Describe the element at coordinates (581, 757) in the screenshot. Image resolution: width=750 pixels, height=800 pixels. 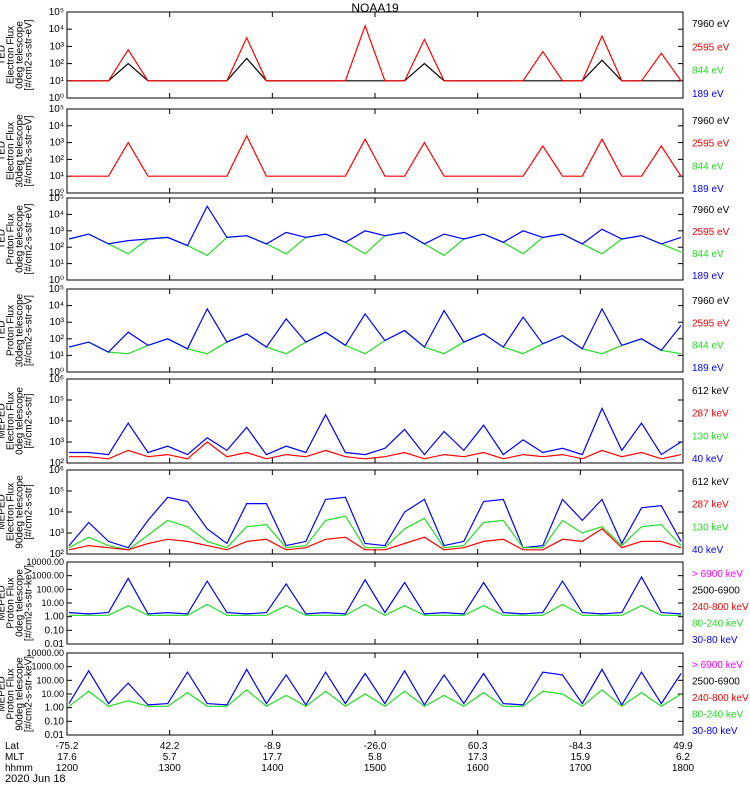
I see `xaxis-value: 15.9` at that location.